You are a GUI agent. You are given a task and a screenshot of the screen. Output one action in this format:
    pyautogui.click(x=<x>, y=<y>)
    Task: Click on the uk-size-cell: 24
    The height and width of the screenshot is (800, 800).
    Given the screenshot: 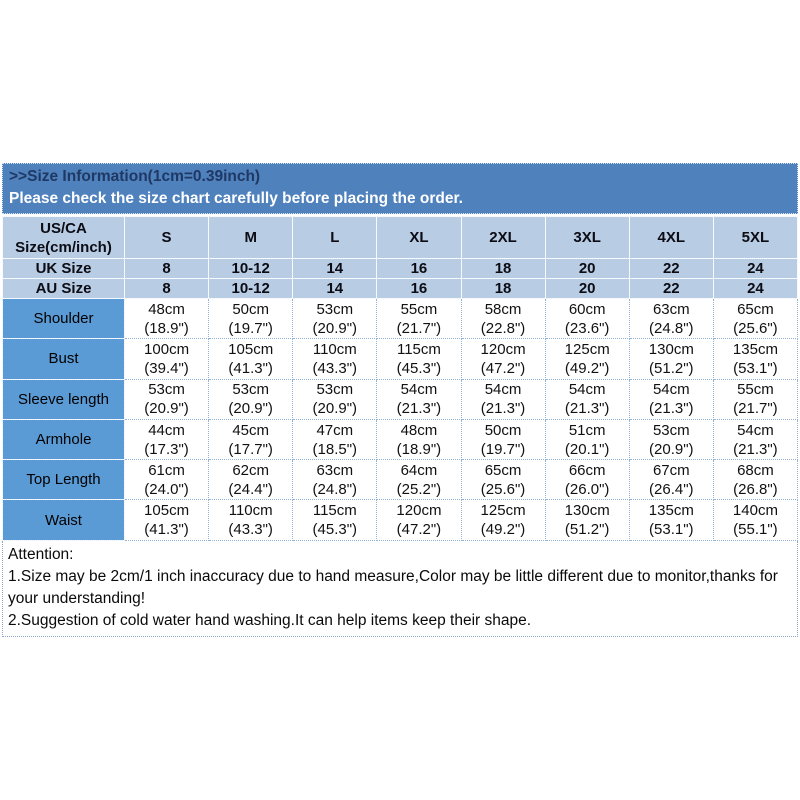 What is the action you would take?
    pyautogui.click(x=755, y=268)
    